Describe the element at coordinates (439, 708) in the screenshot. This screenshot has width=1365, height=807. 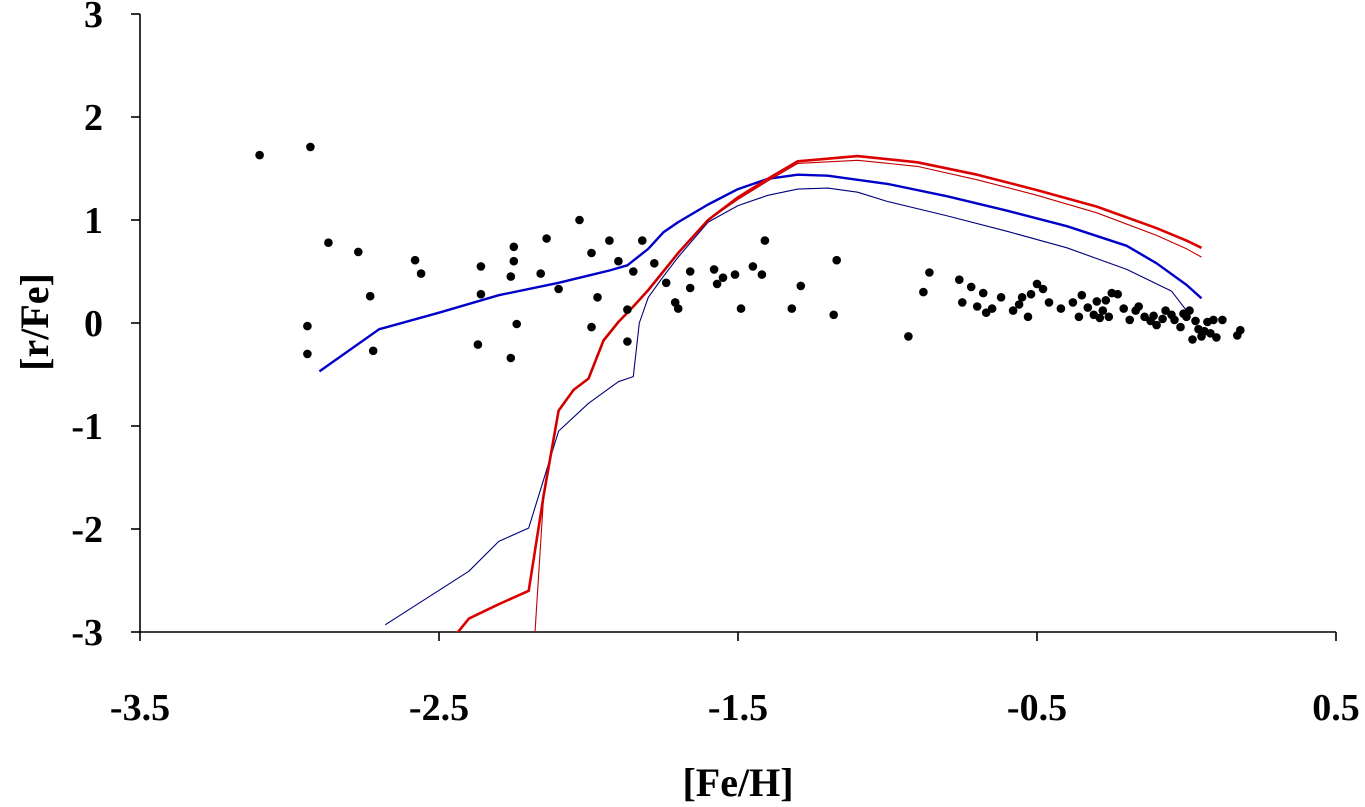
I see `x-tick-label: -2.5` at that location.